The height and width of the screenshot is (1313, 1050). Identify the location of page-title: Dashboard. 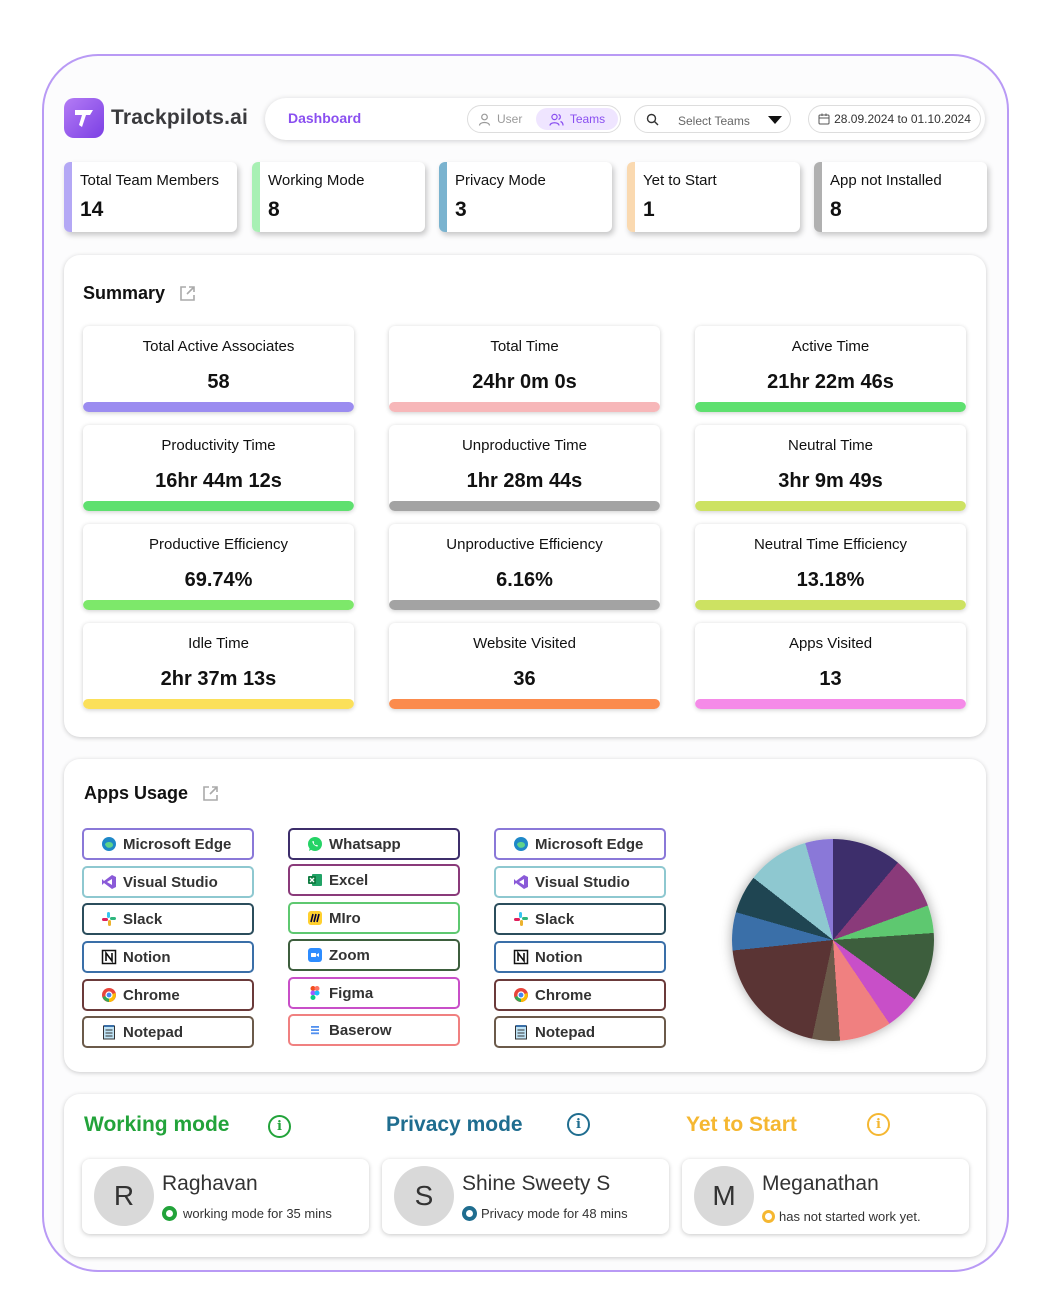
(325, 118).